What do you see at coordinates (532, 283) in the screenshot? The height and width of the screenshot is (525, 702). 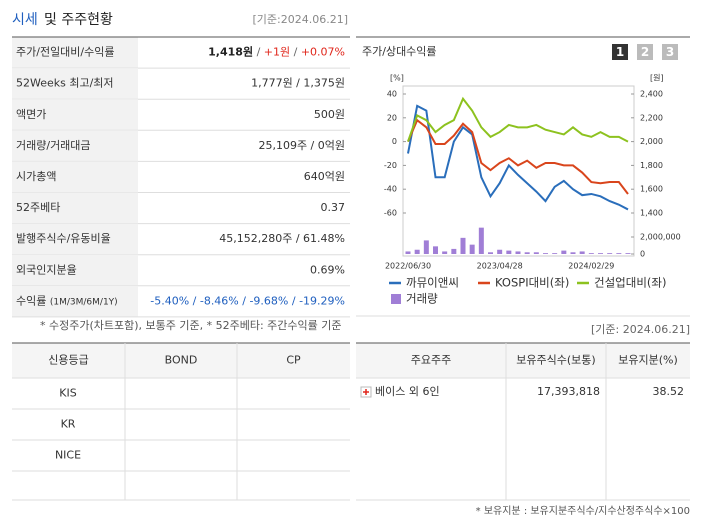 I see `legend-label: KOSPI대비(좌)` at bounding box center [532, 283].